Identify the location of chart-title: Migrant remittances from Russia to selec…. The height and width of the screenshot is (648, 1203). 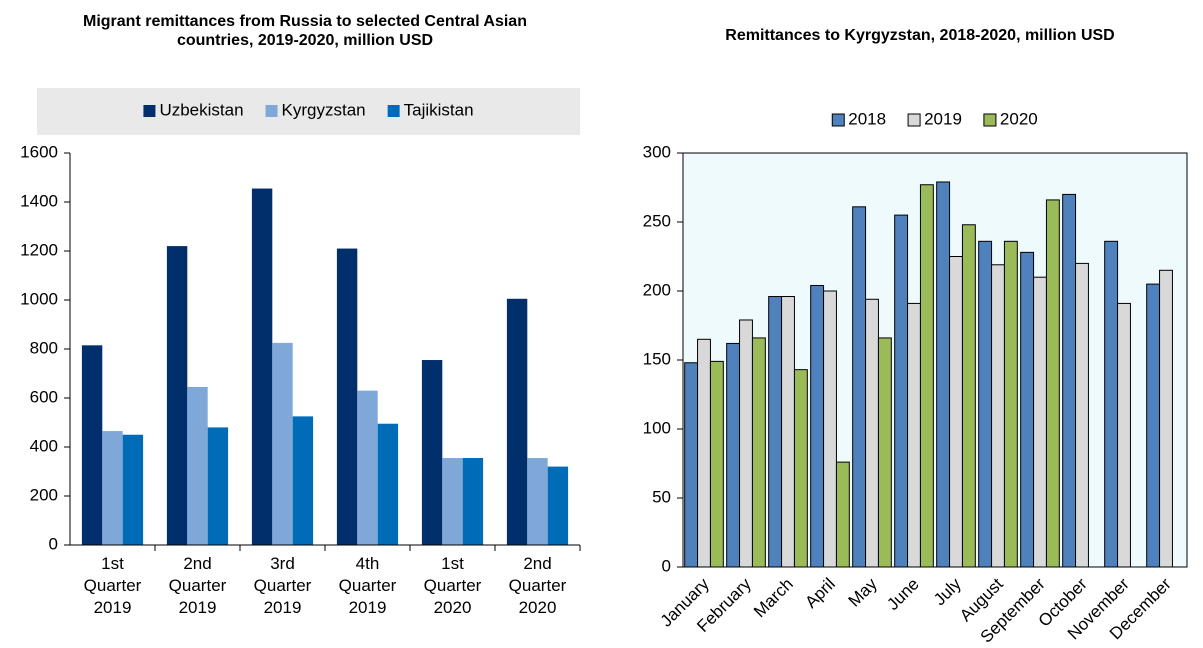
(305, 31).